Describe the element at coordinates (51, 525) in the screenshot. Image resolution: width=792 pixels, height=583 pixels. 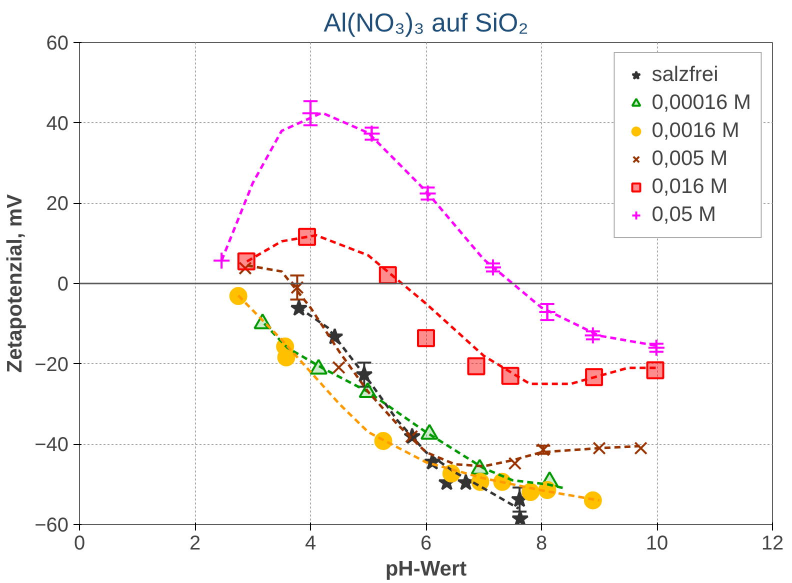
I see `y-tick-label: −60` at that location.